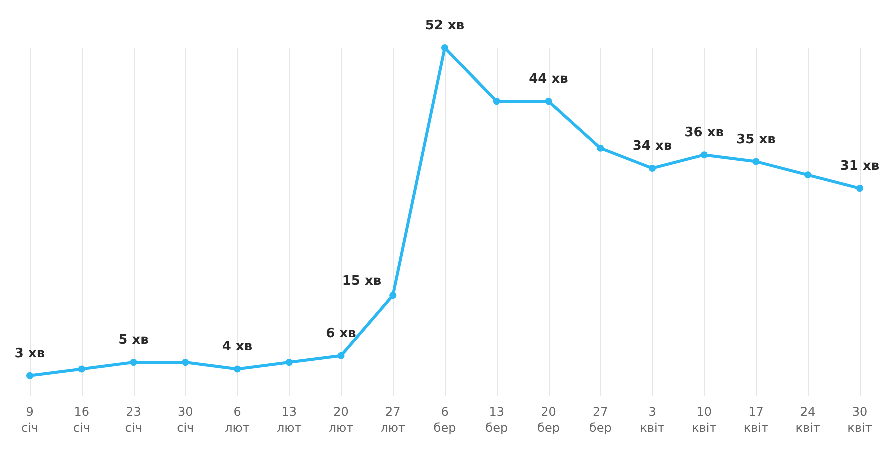 The image size is (890, 452). I want to click on x-tick-label: 13 бер, so click(497, 420).